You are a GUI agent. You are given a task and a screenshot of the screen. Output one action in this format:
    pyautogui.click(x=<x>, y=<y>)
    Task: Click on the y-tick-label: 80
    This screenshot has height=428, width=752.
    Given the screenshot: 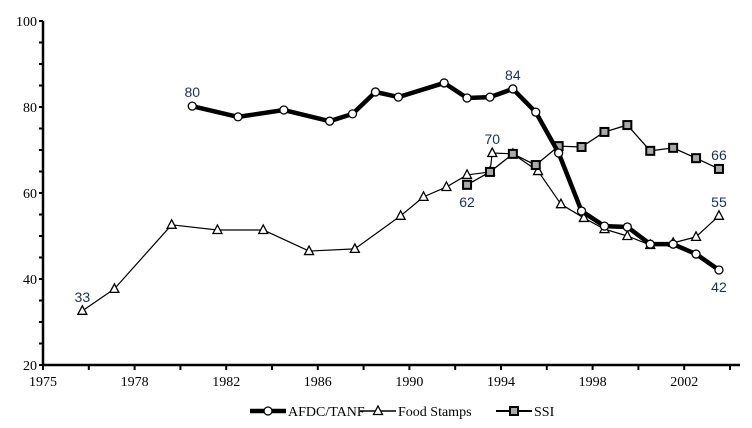 What is the action you would take?
    pyautogui.click(x=30, y=108)
    